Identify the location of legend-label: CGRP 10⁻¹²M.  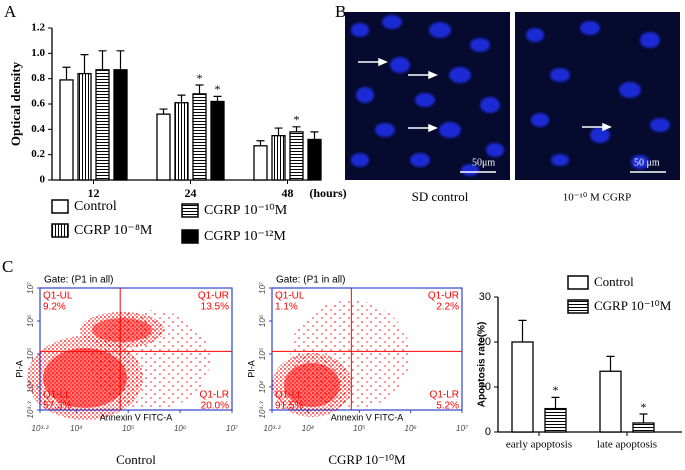
(245, 236).